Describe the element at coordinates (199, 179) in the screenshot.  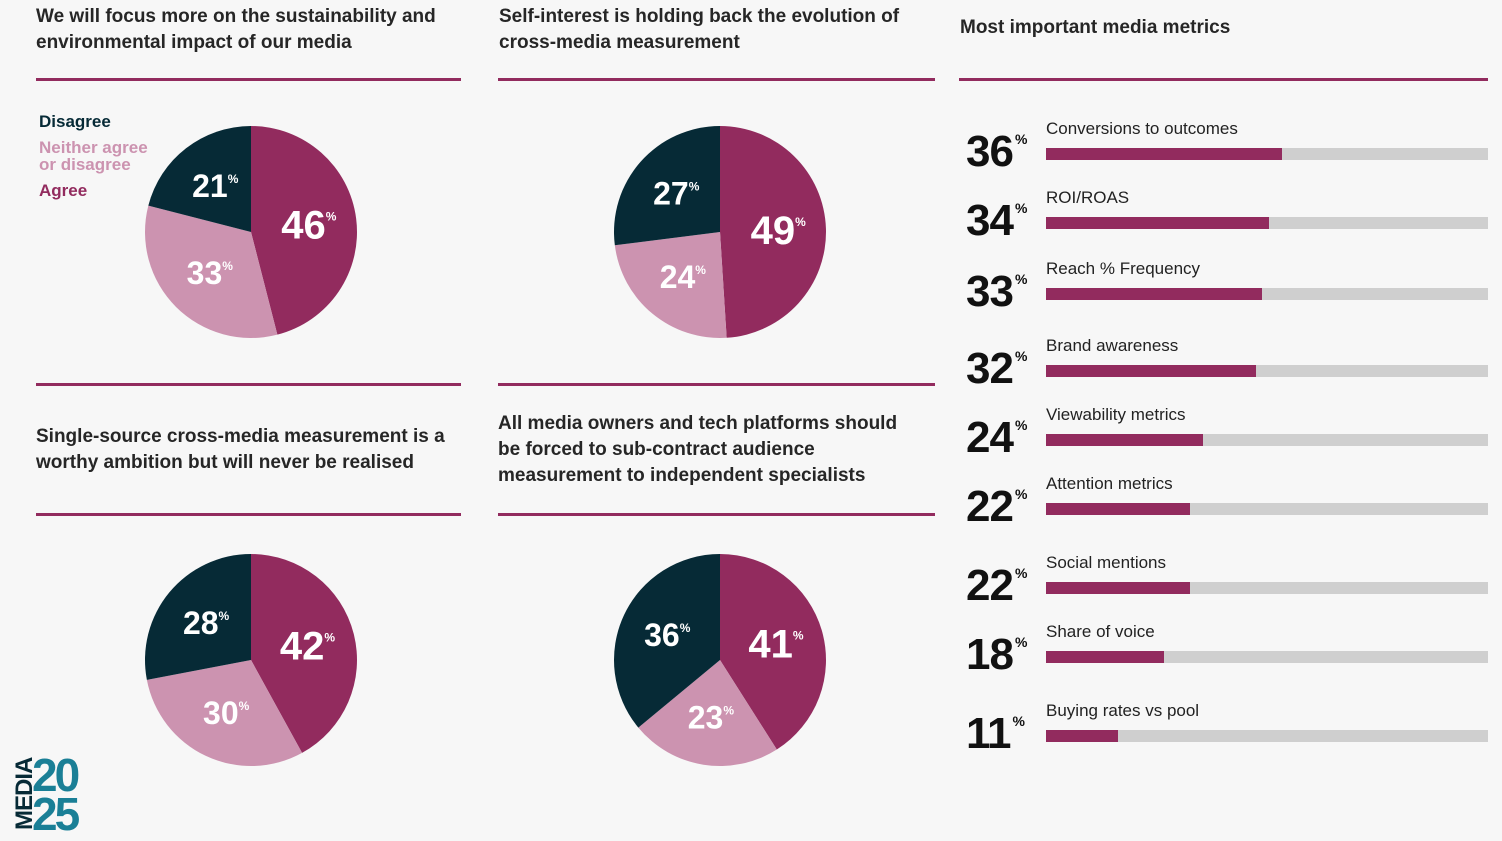
I see `pie-1-slice-disagree` at that location.